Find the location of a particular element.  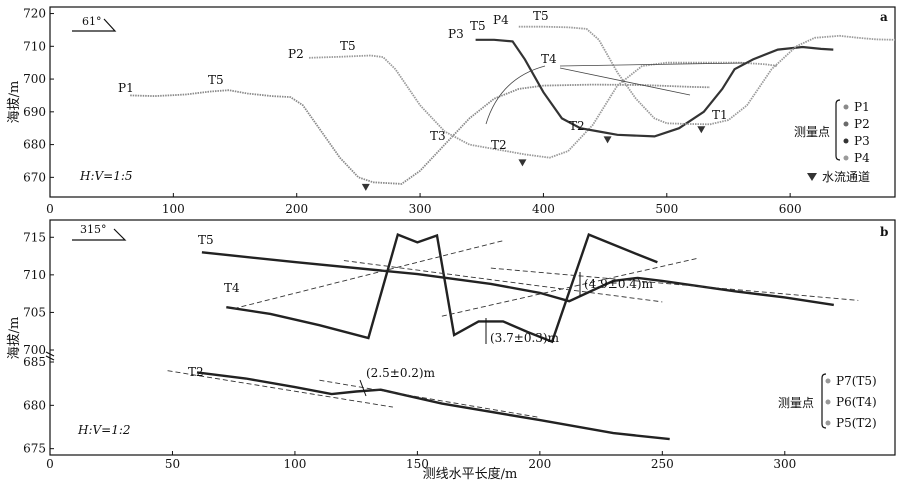

panel-b-orientation: 315° is located at coordinates (99, 232).